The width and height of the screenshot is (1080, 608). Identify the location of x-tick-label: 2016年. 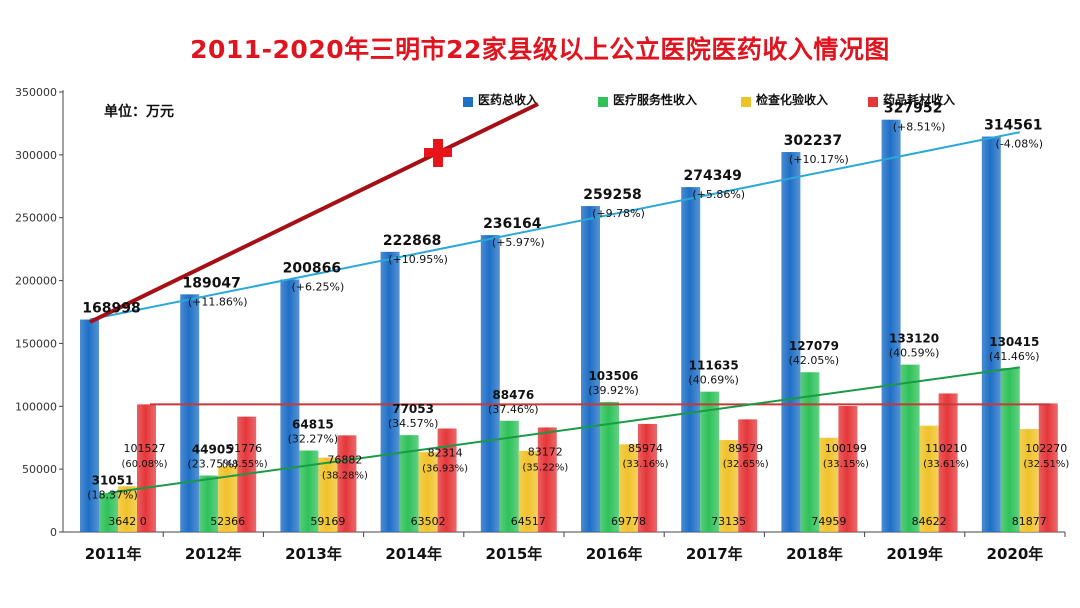
(614, 554).